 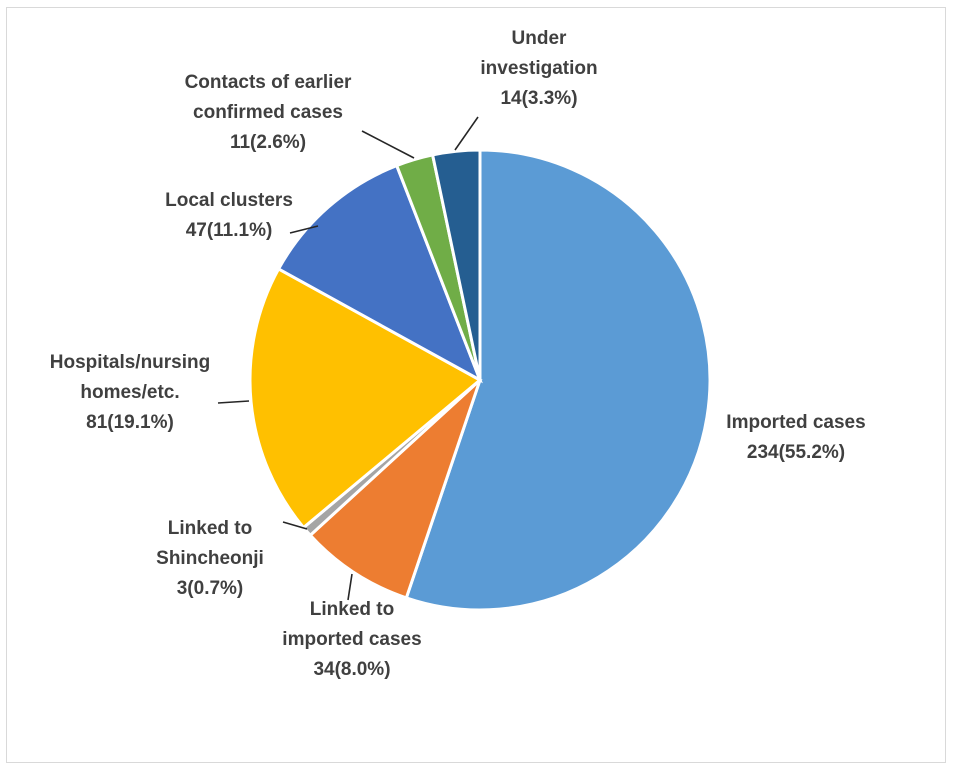 What do you see at coordinates (351, 669) in the screenshot?
I see `slice-label-line: 34(8.0%)` at bounding box center [351, 669].